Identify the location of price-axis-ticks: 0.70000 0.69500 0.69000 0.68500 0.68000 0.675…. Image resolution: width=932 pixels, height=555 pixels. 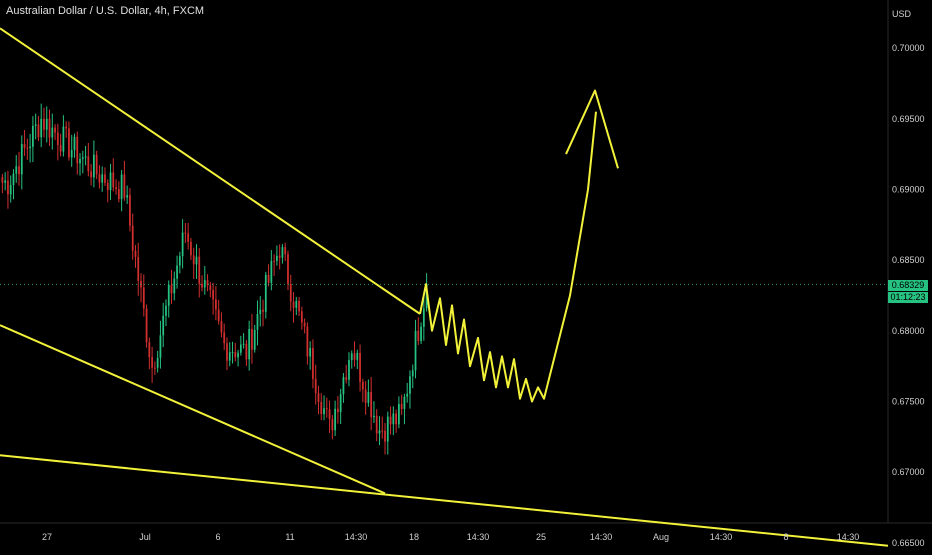
(908, 295).